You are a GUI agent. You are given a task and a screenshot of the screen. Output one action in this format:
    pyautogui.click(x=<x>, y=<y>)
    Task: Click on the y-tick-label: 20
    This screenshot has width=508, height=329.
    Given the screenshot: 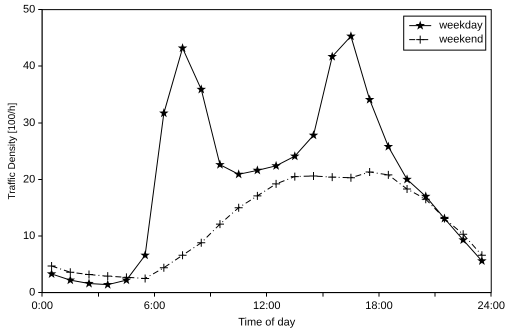 What is the action you would take?
    pyautogui.click(x=29, y=179)
    